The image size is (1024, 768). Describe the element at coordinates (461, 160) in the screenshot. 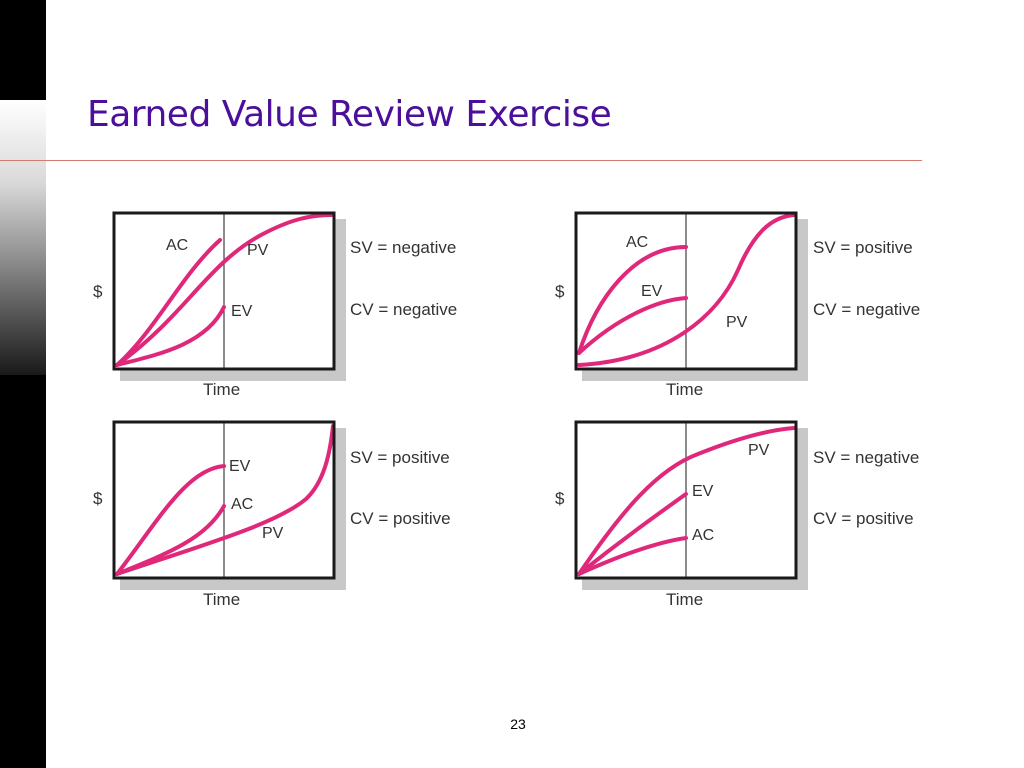

I see `title-divider` at that location.